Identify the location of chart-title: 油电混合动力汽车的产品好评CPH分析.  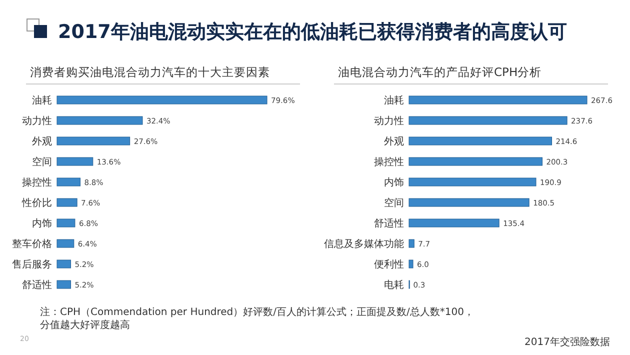
(440, 72).